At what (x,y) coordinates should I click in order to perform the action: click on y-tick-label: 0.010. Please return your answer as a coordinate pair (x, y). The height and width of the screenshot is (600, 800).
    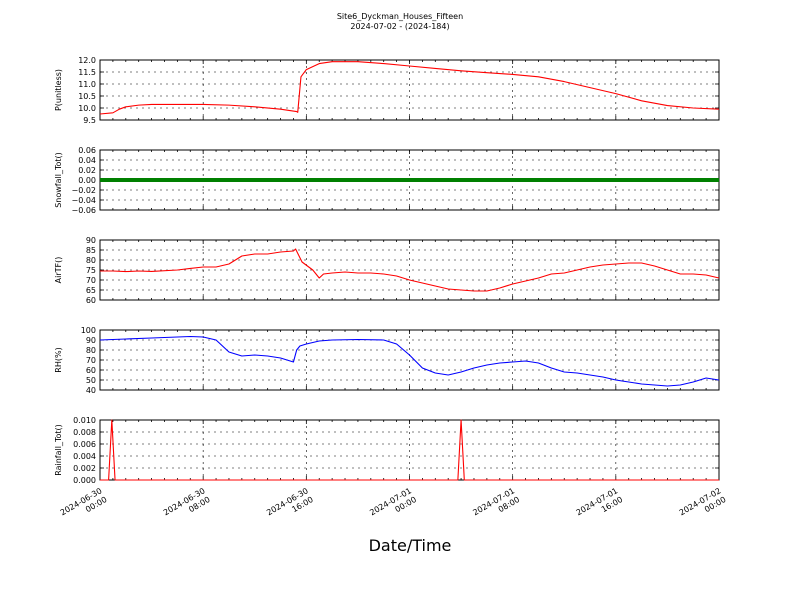
    Looking at the image, I should click on (84, 420).